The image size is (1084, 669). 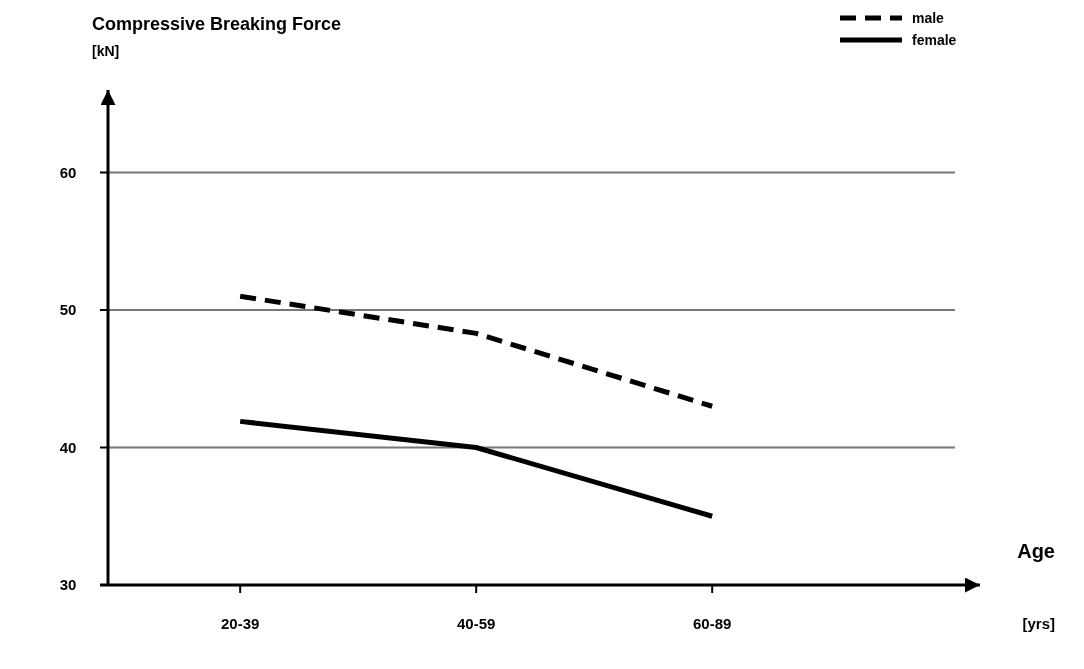 I want to click on legend-label: male, so click(x=928, y=17).